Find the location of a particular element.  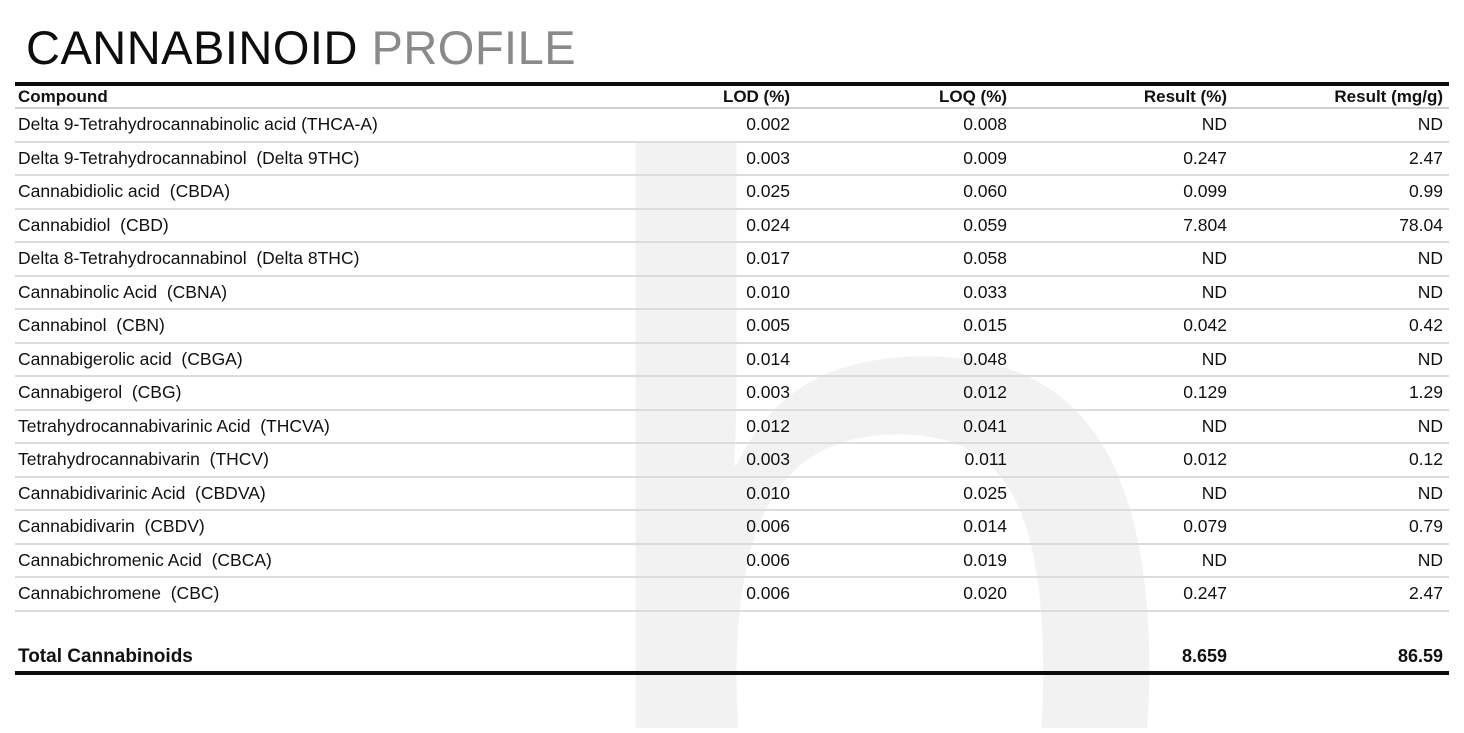

cell-result-pct: 0.012 is located at coordinates (1205, 459).